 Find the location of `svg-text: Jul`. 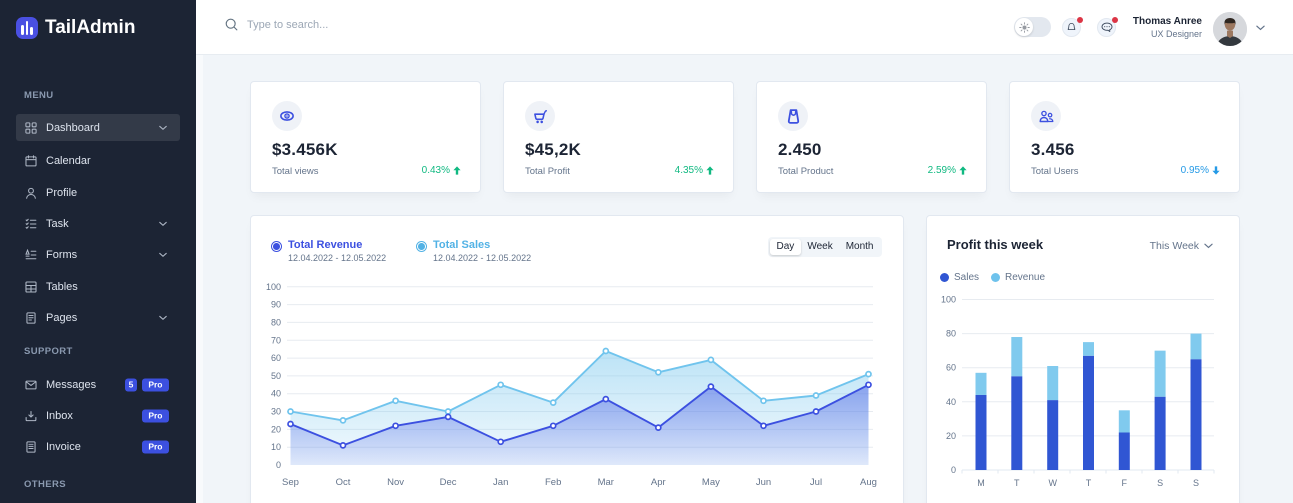

svg-text: Jul is located at coordinates (816, 482).